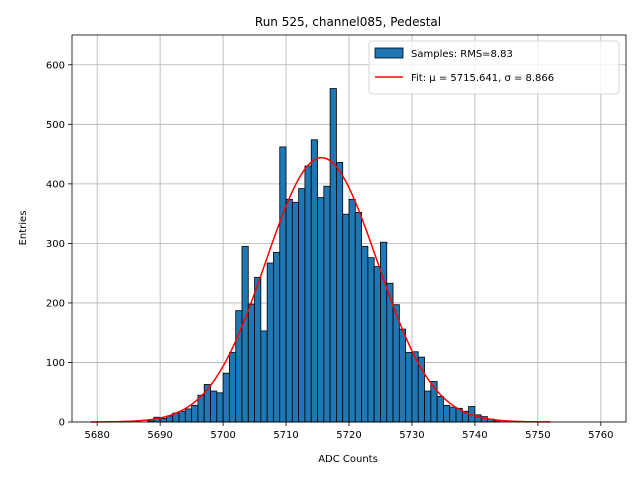 Image resolution: width=640 pixels, height=480 pixels. I want to click on x-axis-label: ADC Counts, so click(348, 459).